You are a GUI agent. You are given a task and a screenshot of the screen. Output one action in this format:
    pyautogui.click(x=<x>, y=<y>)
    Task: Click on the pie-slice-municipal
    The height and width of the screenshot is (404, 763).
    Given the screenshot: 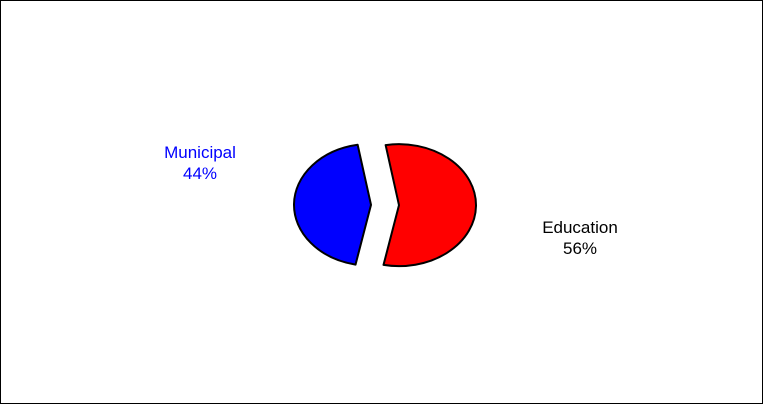 What is the action you would take?
    pyautogui.click(x=333, y=204)
    